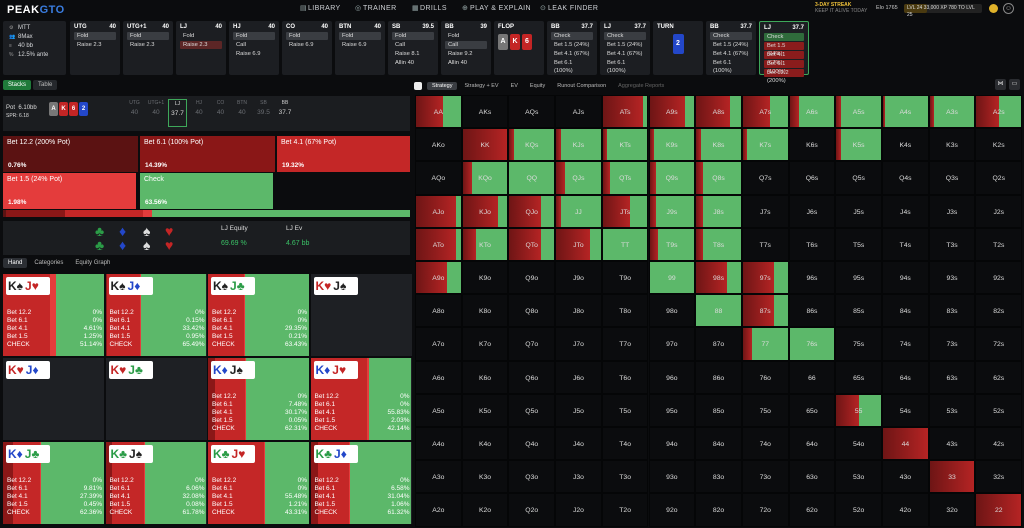  Describe the element at coordinates (952, 410) in the screenshot. I see `grid-cell: 53s` at that location.